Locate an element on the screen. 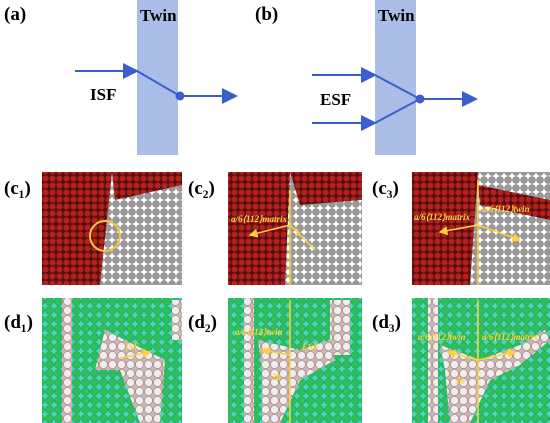 The height and width of the screenshot is (423, 550). panel-label: (d₁) is located at coordinates (18, 322).